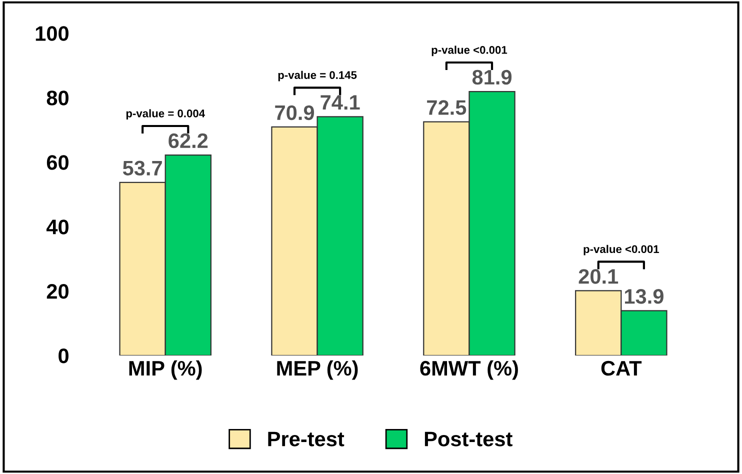  What do you see at coordinates (188, 140) in the screenshot?
I see `data-label: 62.2` at bounding box center [188, 140].